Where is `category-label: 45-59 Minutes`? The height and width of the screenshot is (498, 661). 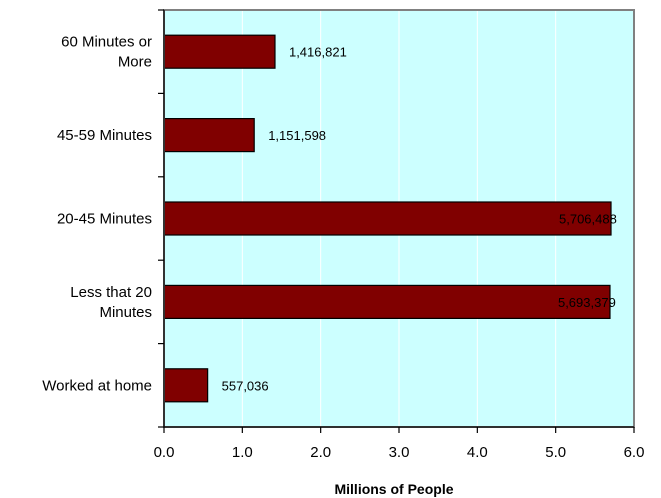
category-label: 45-59 Minutes is located at coordinates (104, 135).